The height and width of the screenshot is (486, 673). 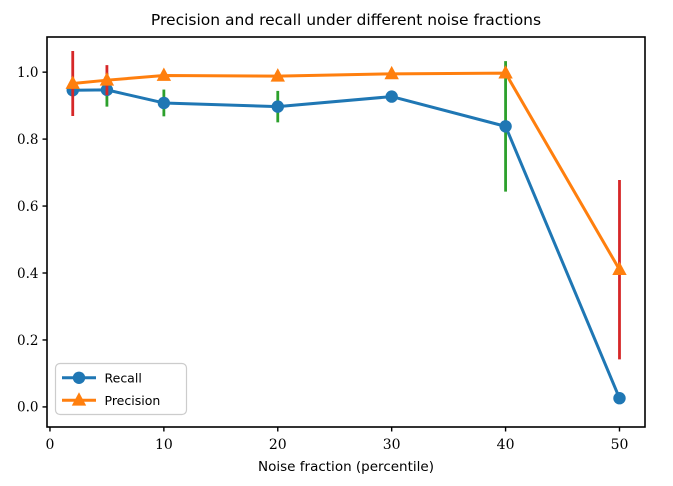 What do you see at coordinates (50, 445) in the screenshot?
I see `x-tick-label: 0` at bounding box center [50, 445].